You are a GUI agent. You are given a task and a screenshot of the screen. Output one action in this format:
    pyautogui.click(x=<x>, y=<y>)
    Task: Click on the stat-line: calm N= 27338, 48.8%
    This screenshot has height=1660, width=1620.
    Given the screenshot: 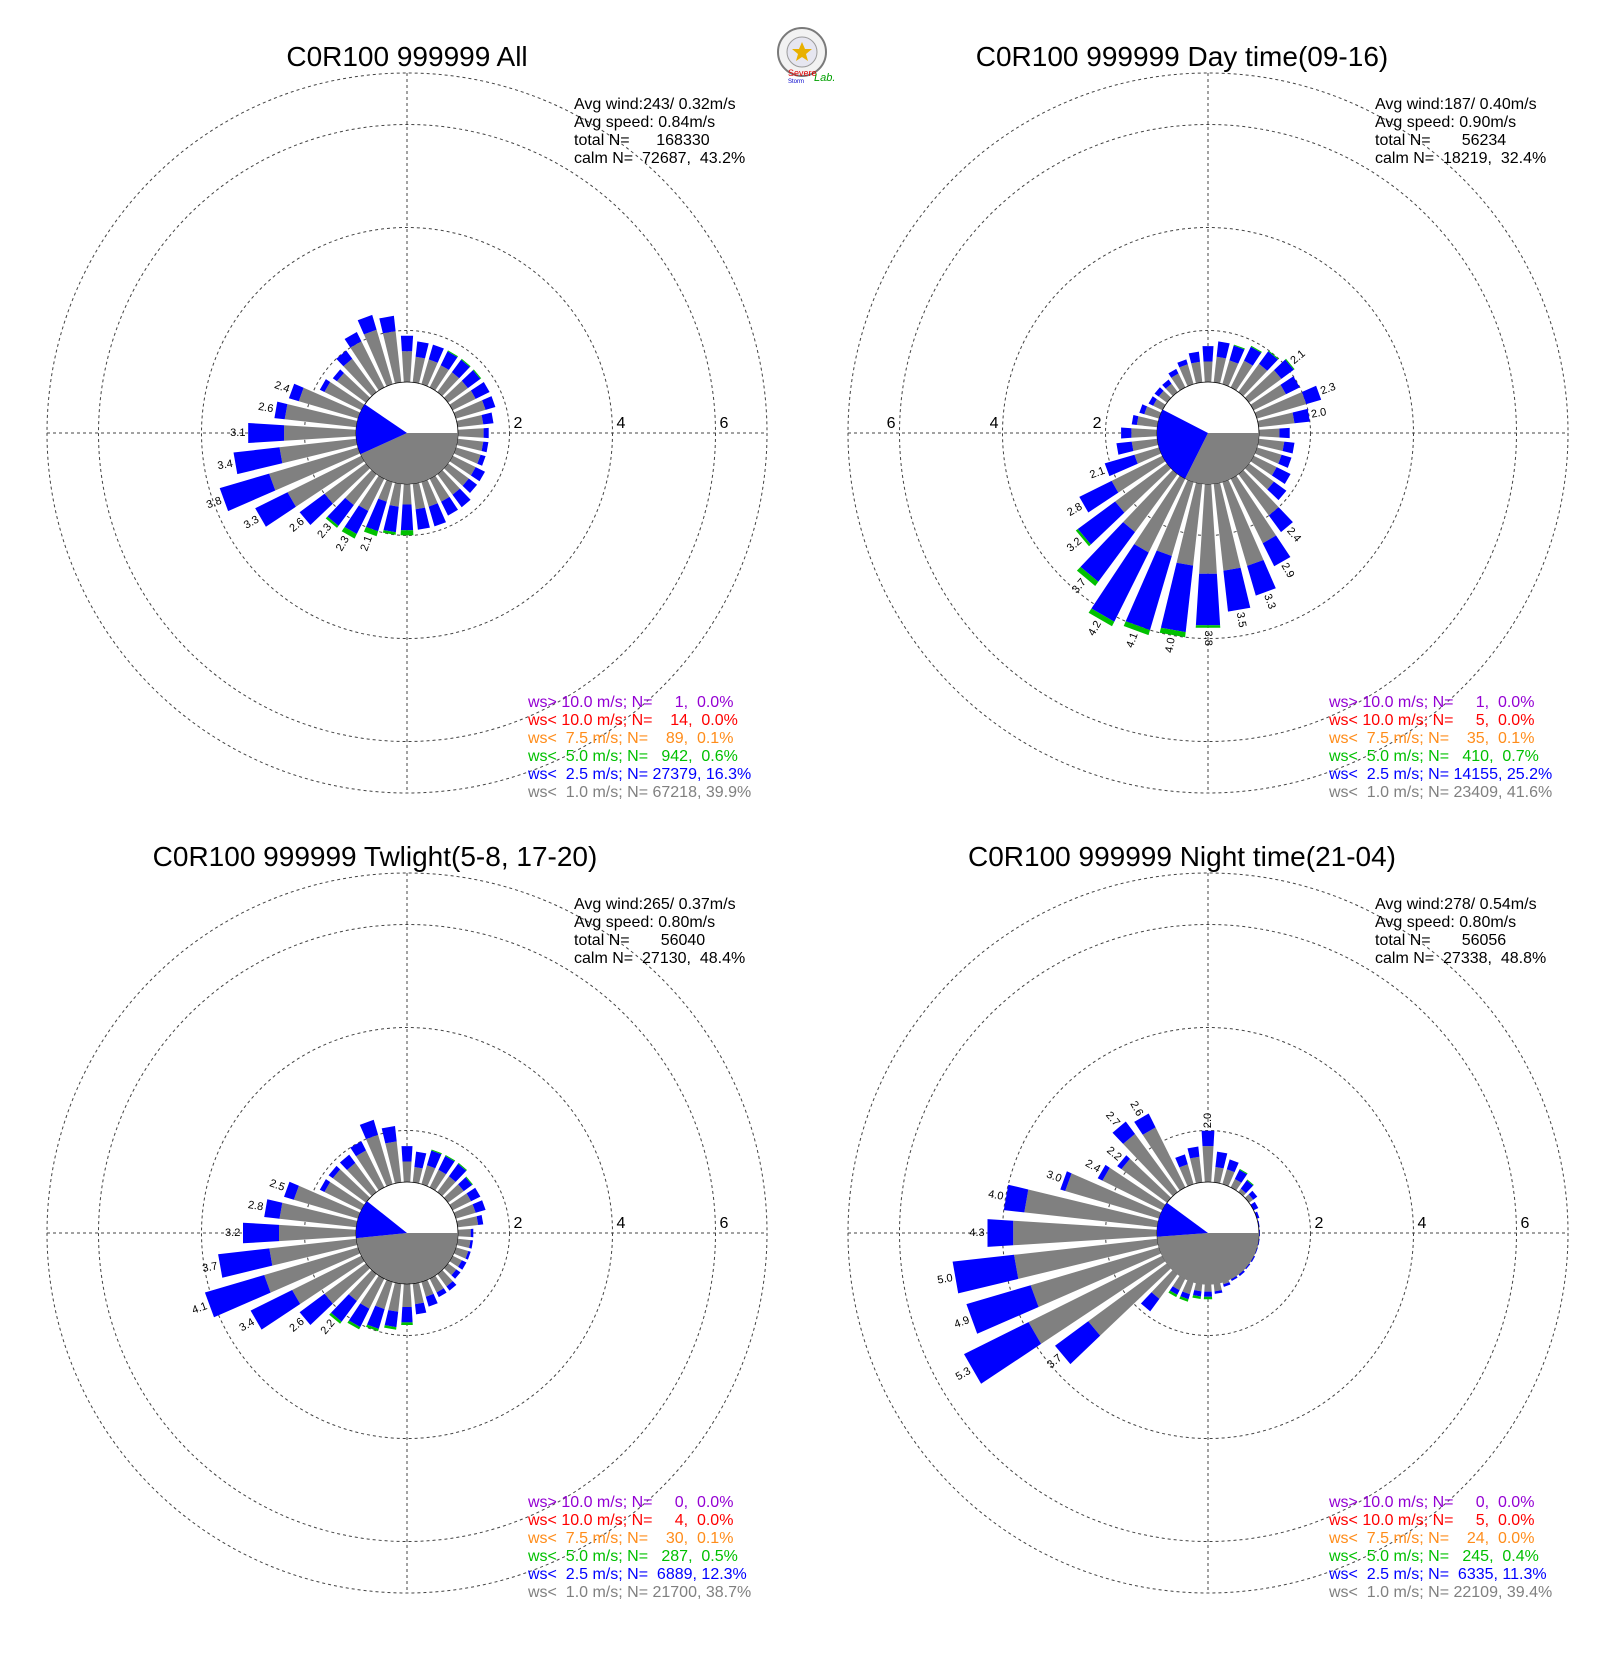 What is the action you would take?
    pyautogui.click(x=1460, y=958)
    